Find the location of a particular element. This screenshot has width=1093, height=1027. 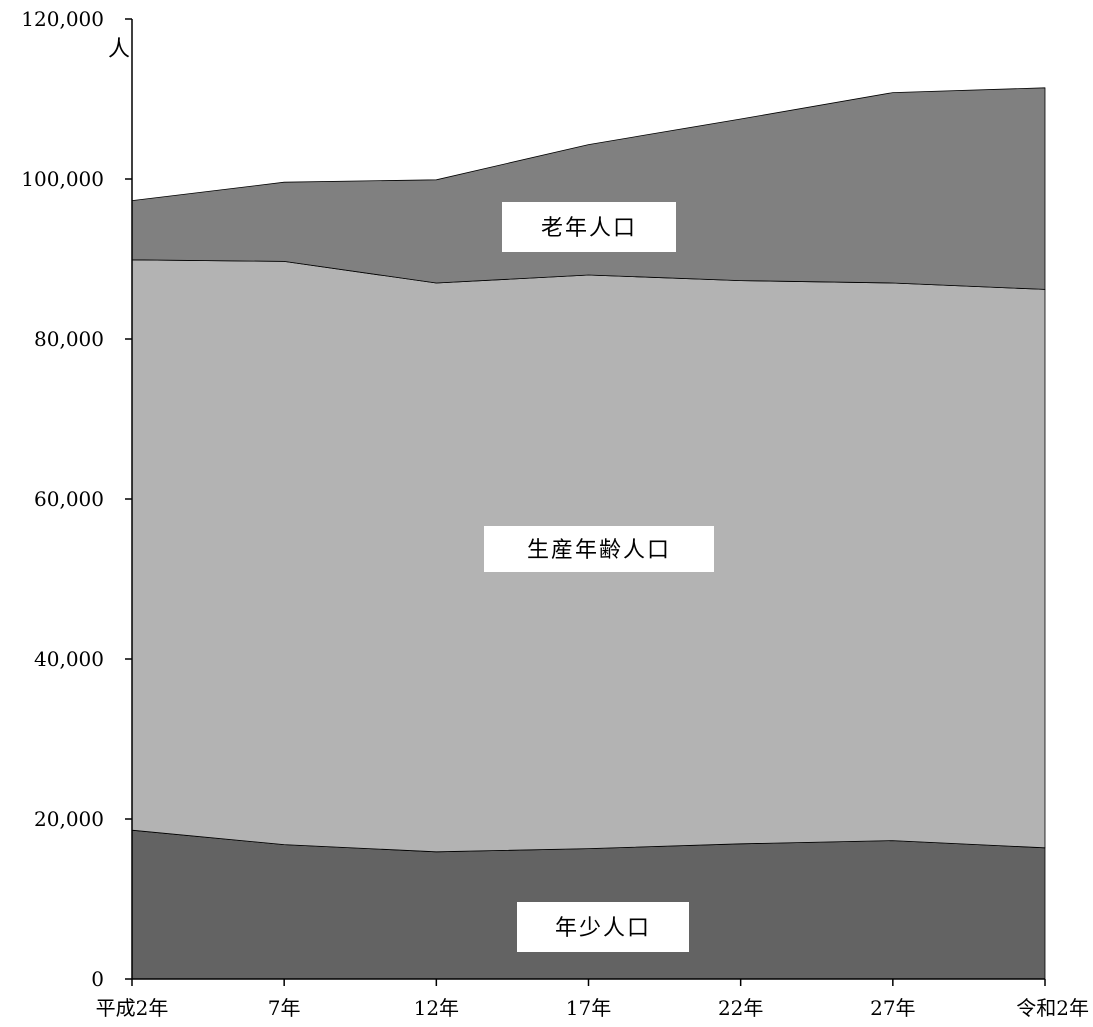

series-label-3: 老年人口 is located at coordinates (589, 227).